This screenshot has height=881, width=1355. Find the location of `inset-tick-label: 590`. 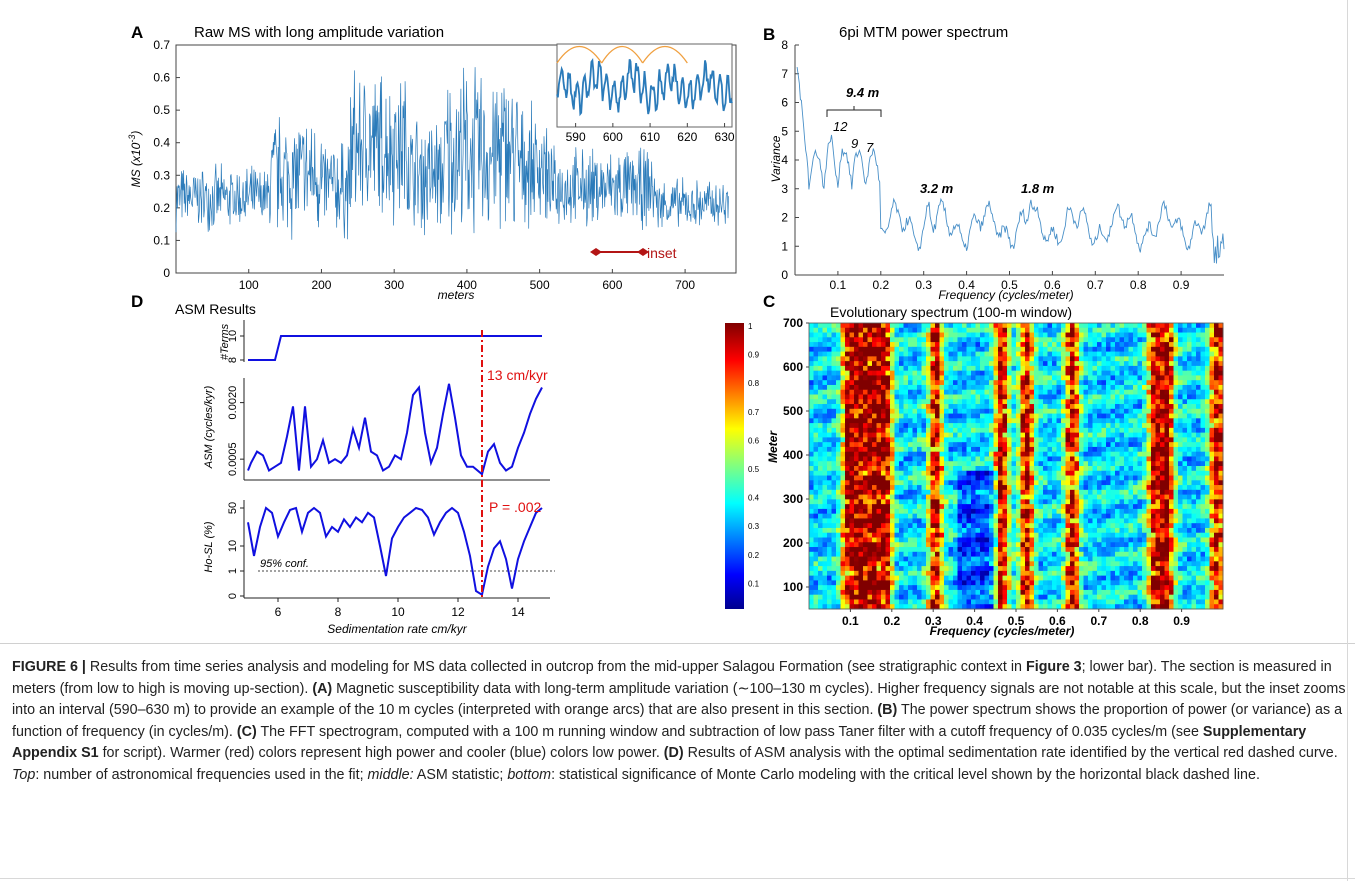

inset-tick-label: 590 is located at coordinates (576, 137).